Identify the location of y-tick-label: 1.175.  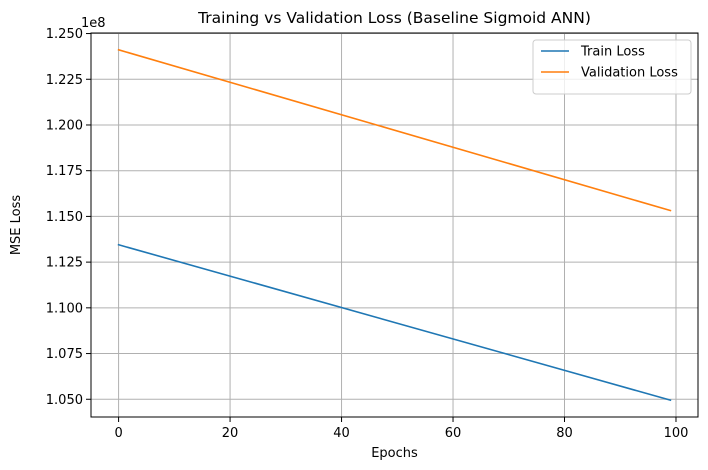
(64, 171).